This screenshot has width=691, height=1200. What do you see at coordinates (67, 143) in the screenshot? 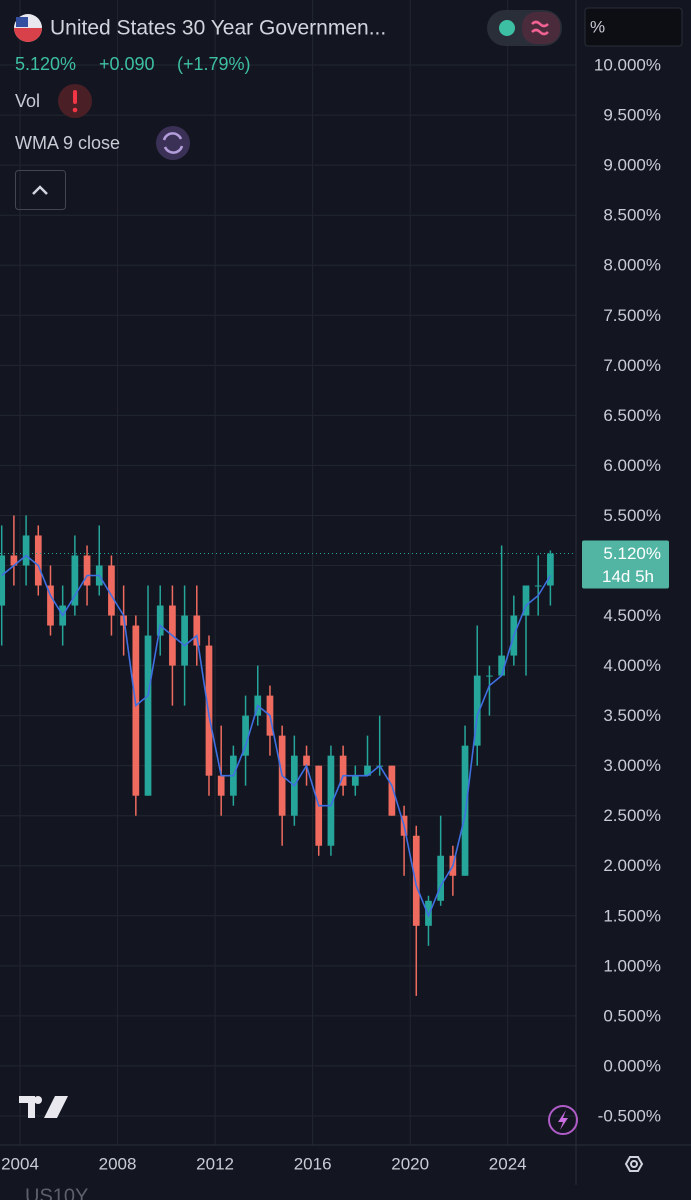
I see `indicator-label: WMA 9 close` at bounding box center [67, 143].